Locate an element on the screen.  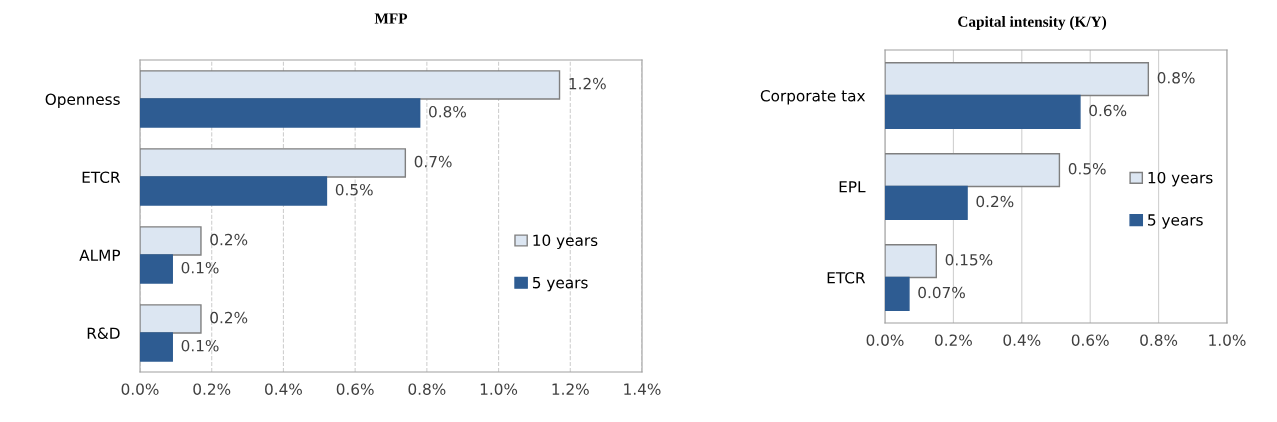
data-label: 0.7% is located at coordinates (433, 161).